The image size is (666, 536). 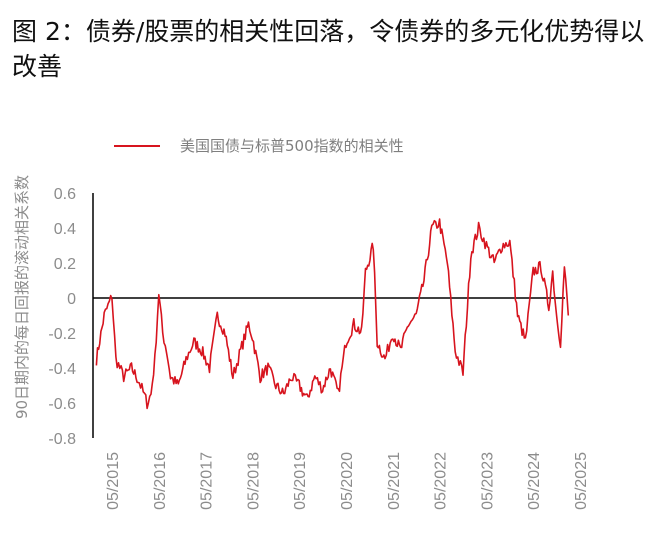 I want to click on legend-label: 美国国债与标普500指数的相关性, so click(x=292, y=146).